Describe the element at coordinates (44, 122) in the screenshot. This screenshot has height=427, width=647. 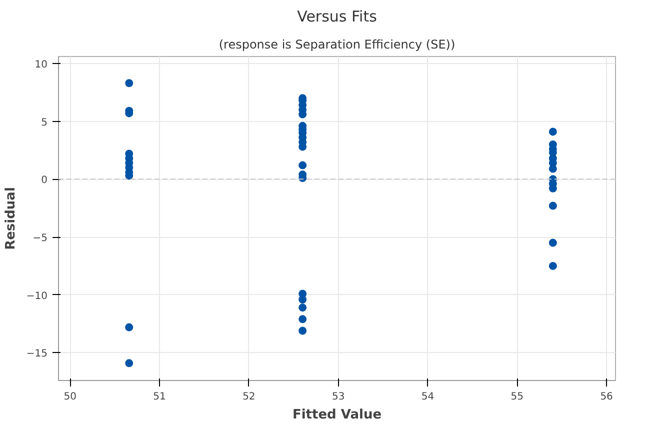
I see `y-tick-label: 5` at that location.